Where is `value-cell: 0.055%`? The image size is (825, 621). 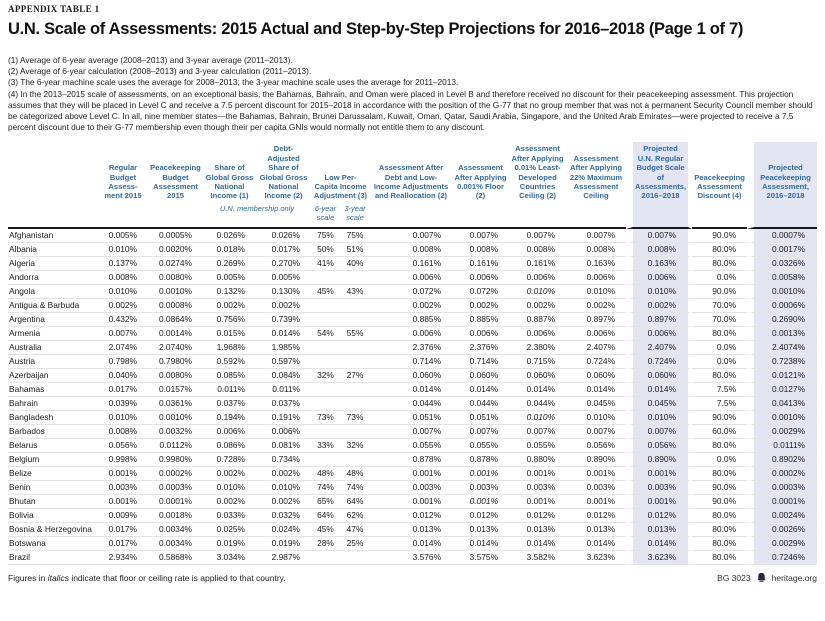 value-cell: 0.055% is located at coordinates (411, 446).